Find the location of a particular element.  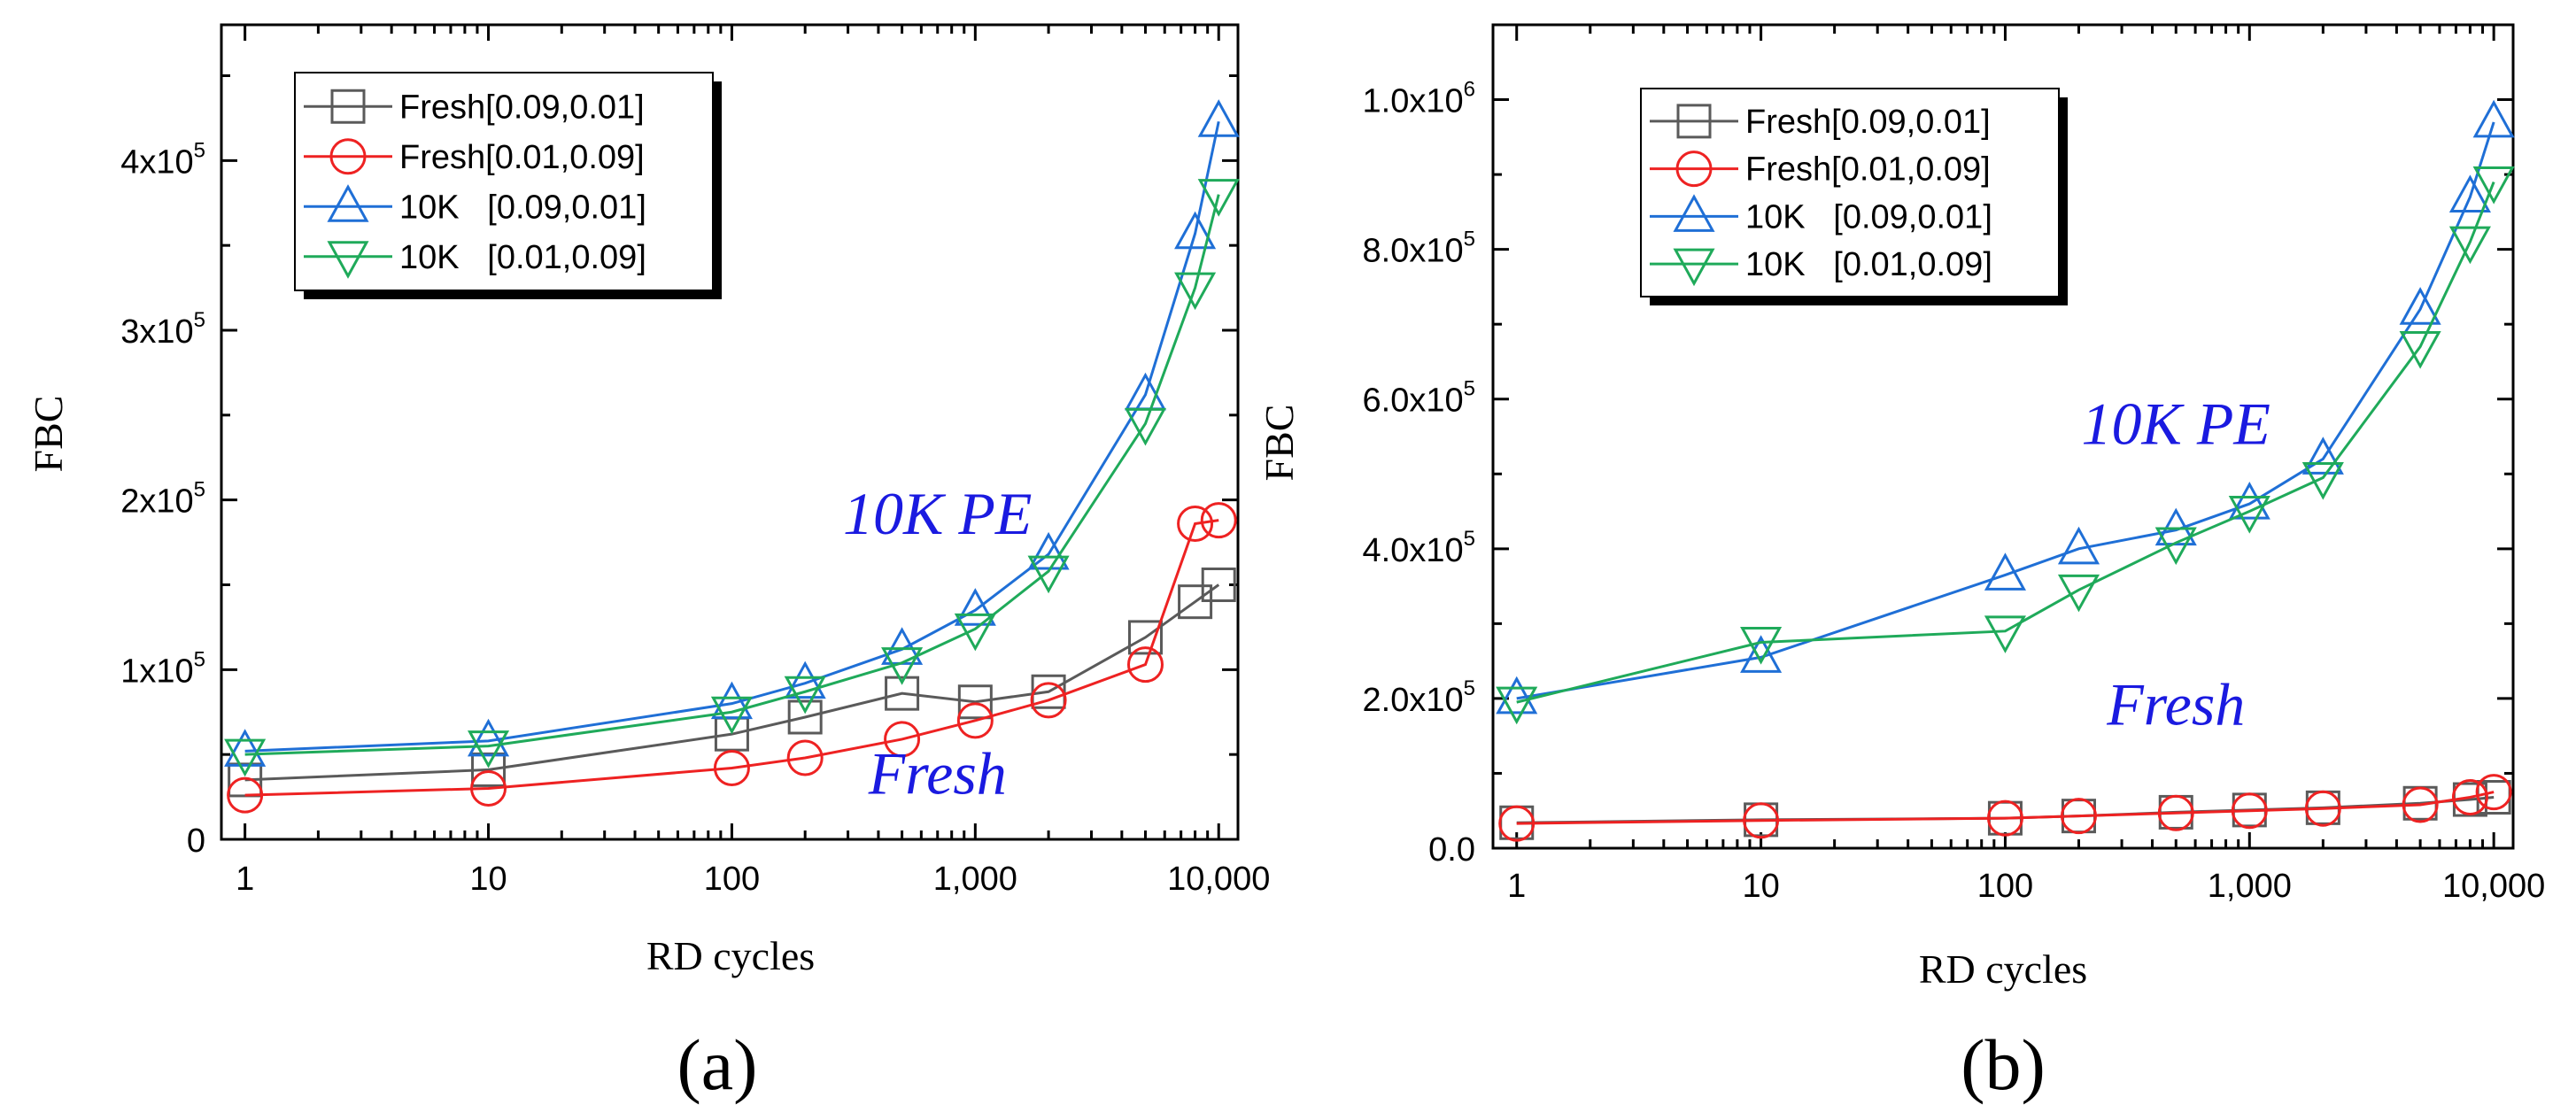

panel-label: (b) is located at coordinates (2003, 1065).